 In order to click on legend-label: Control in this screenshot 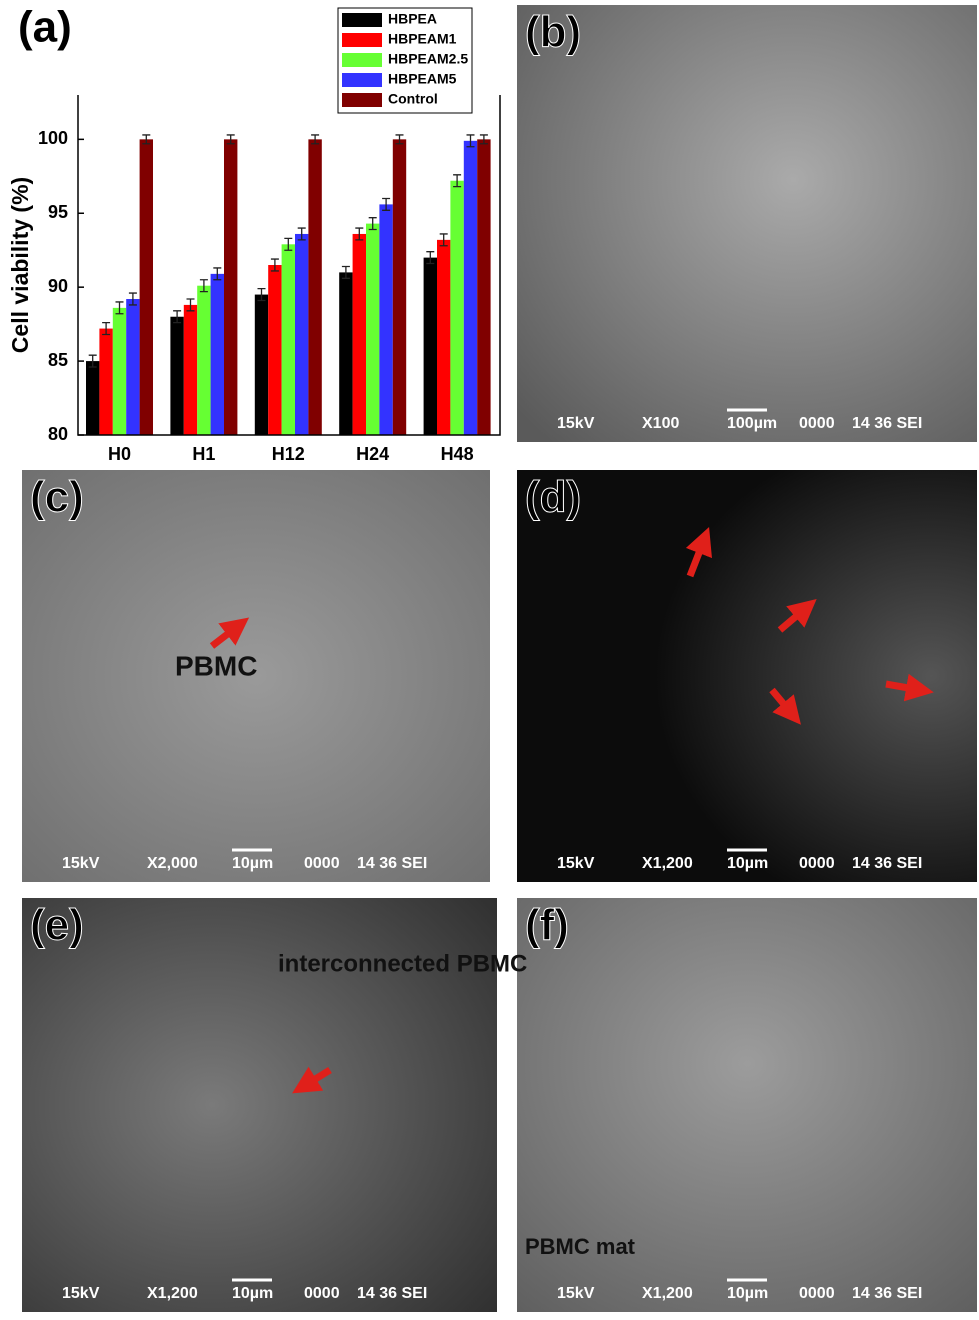, I will do `click(413, 99)`.